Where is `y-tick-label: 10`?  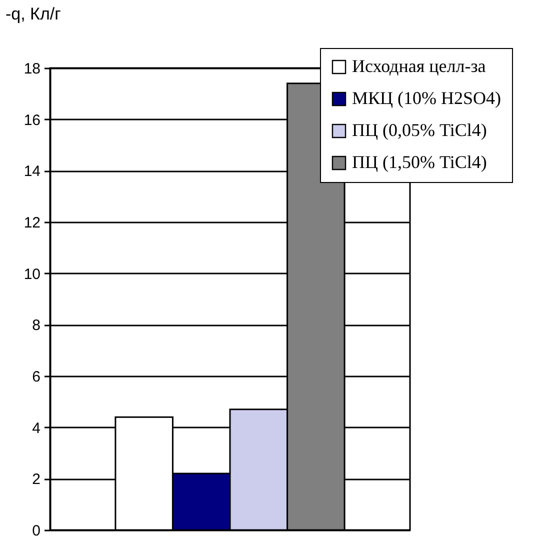
y-tick-label: 10 is located at coordinates (32, 274).